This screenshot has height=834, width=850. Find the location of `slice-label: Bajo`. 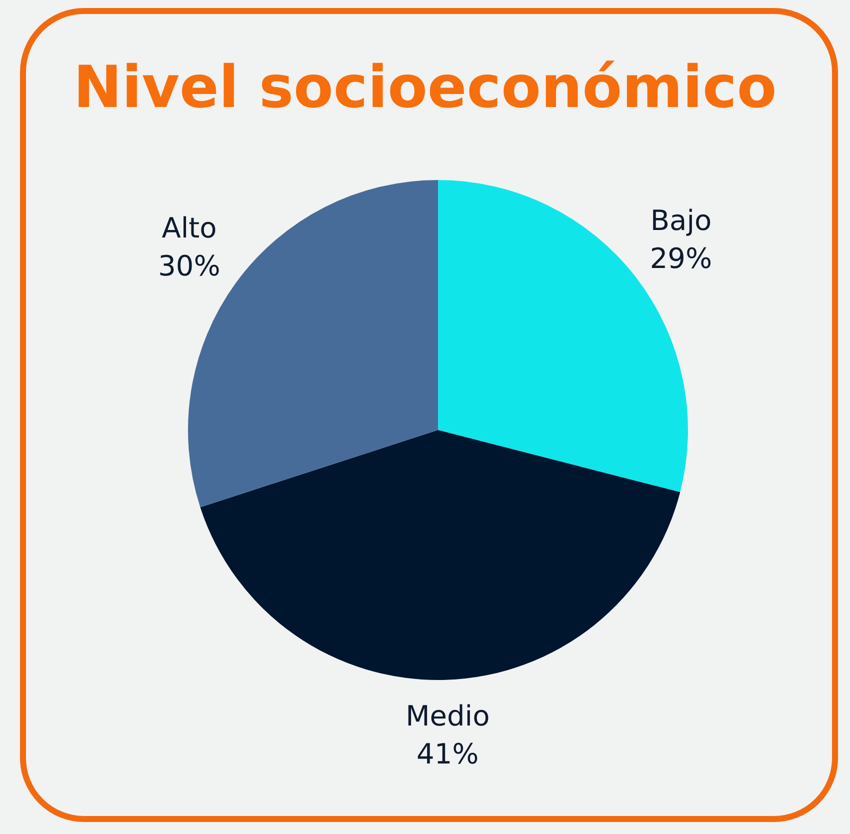

slice-label: Bajo is located at coordinates (681, 220).